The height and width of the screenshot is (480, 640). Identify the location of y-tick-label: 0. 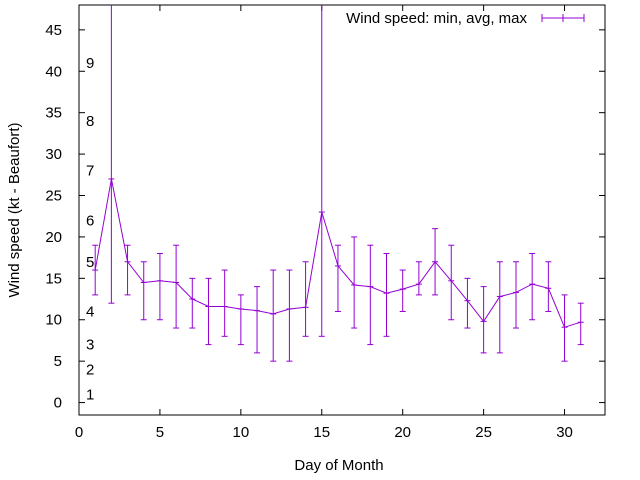
(58, 403).